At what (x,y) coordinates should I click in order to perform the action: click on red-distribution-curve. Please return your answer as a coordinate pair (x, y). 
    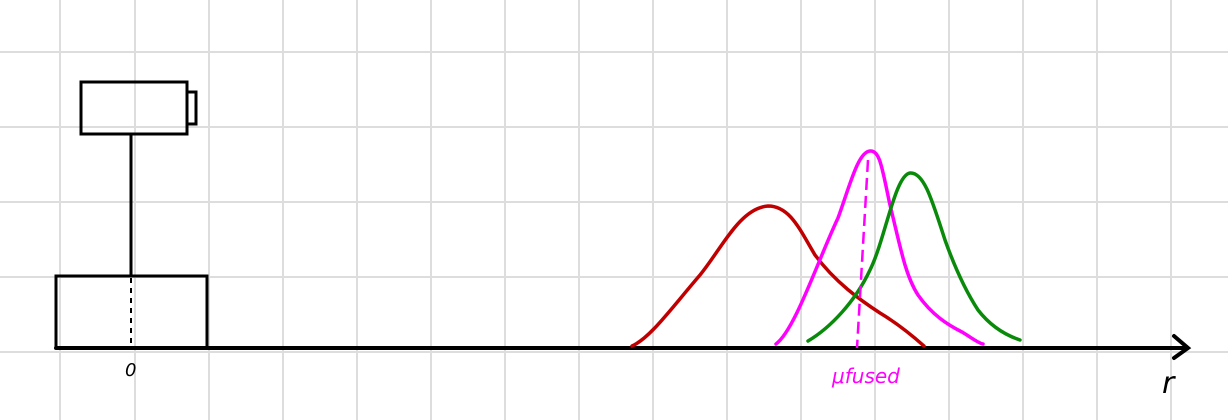
    Looking at the image, I should click on (778, 276).